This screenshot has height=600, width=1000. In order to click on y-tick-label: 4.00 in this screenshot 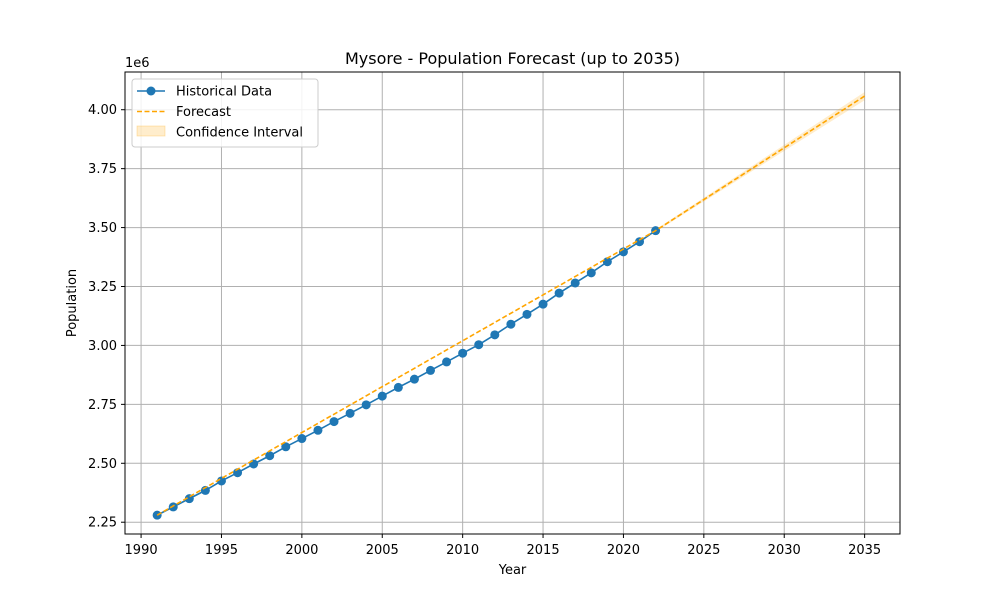, I will do `click(102, 110)`.